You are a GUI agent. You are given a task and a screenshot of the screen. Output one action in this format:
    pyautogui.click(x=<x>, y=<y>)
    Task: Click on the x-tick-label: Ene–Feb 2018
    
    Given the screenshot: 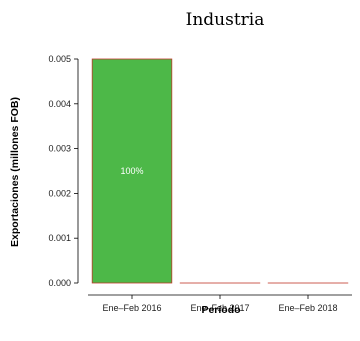 What is the action you would take?
    pyautogui.click(x=307, y=308)
    